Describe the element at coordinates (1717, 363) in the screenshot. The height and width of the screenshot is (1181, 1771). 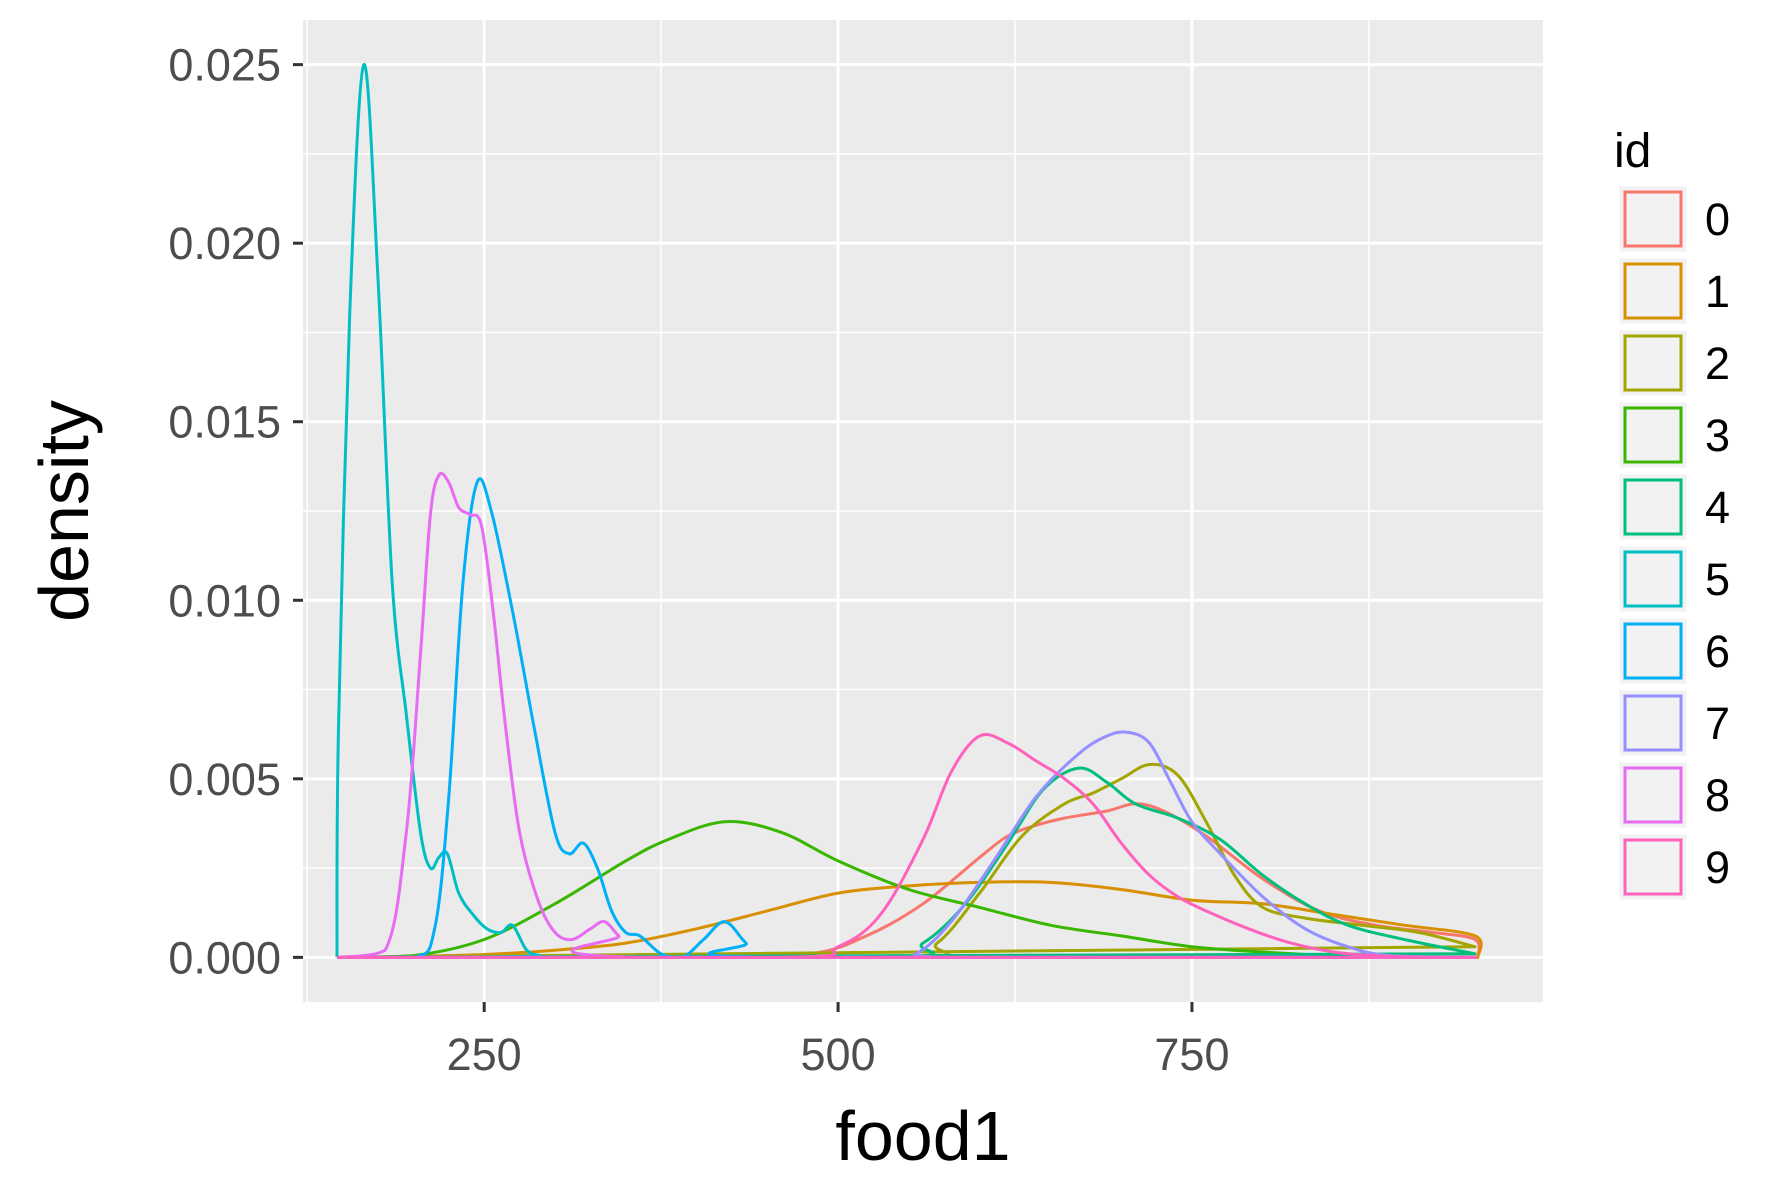
I see `legend-label-2: 2` at that location.